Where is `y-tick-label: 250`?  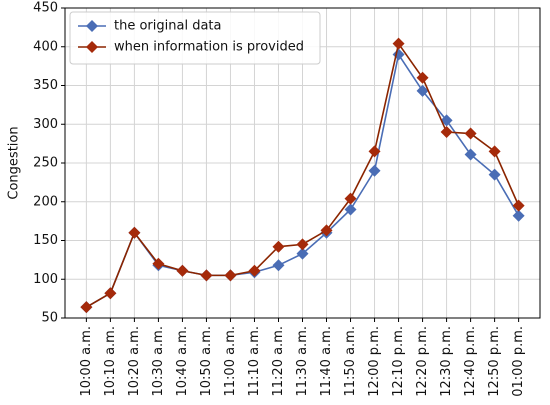 y-tick-label: 250 is located at coordinates (45, 163).